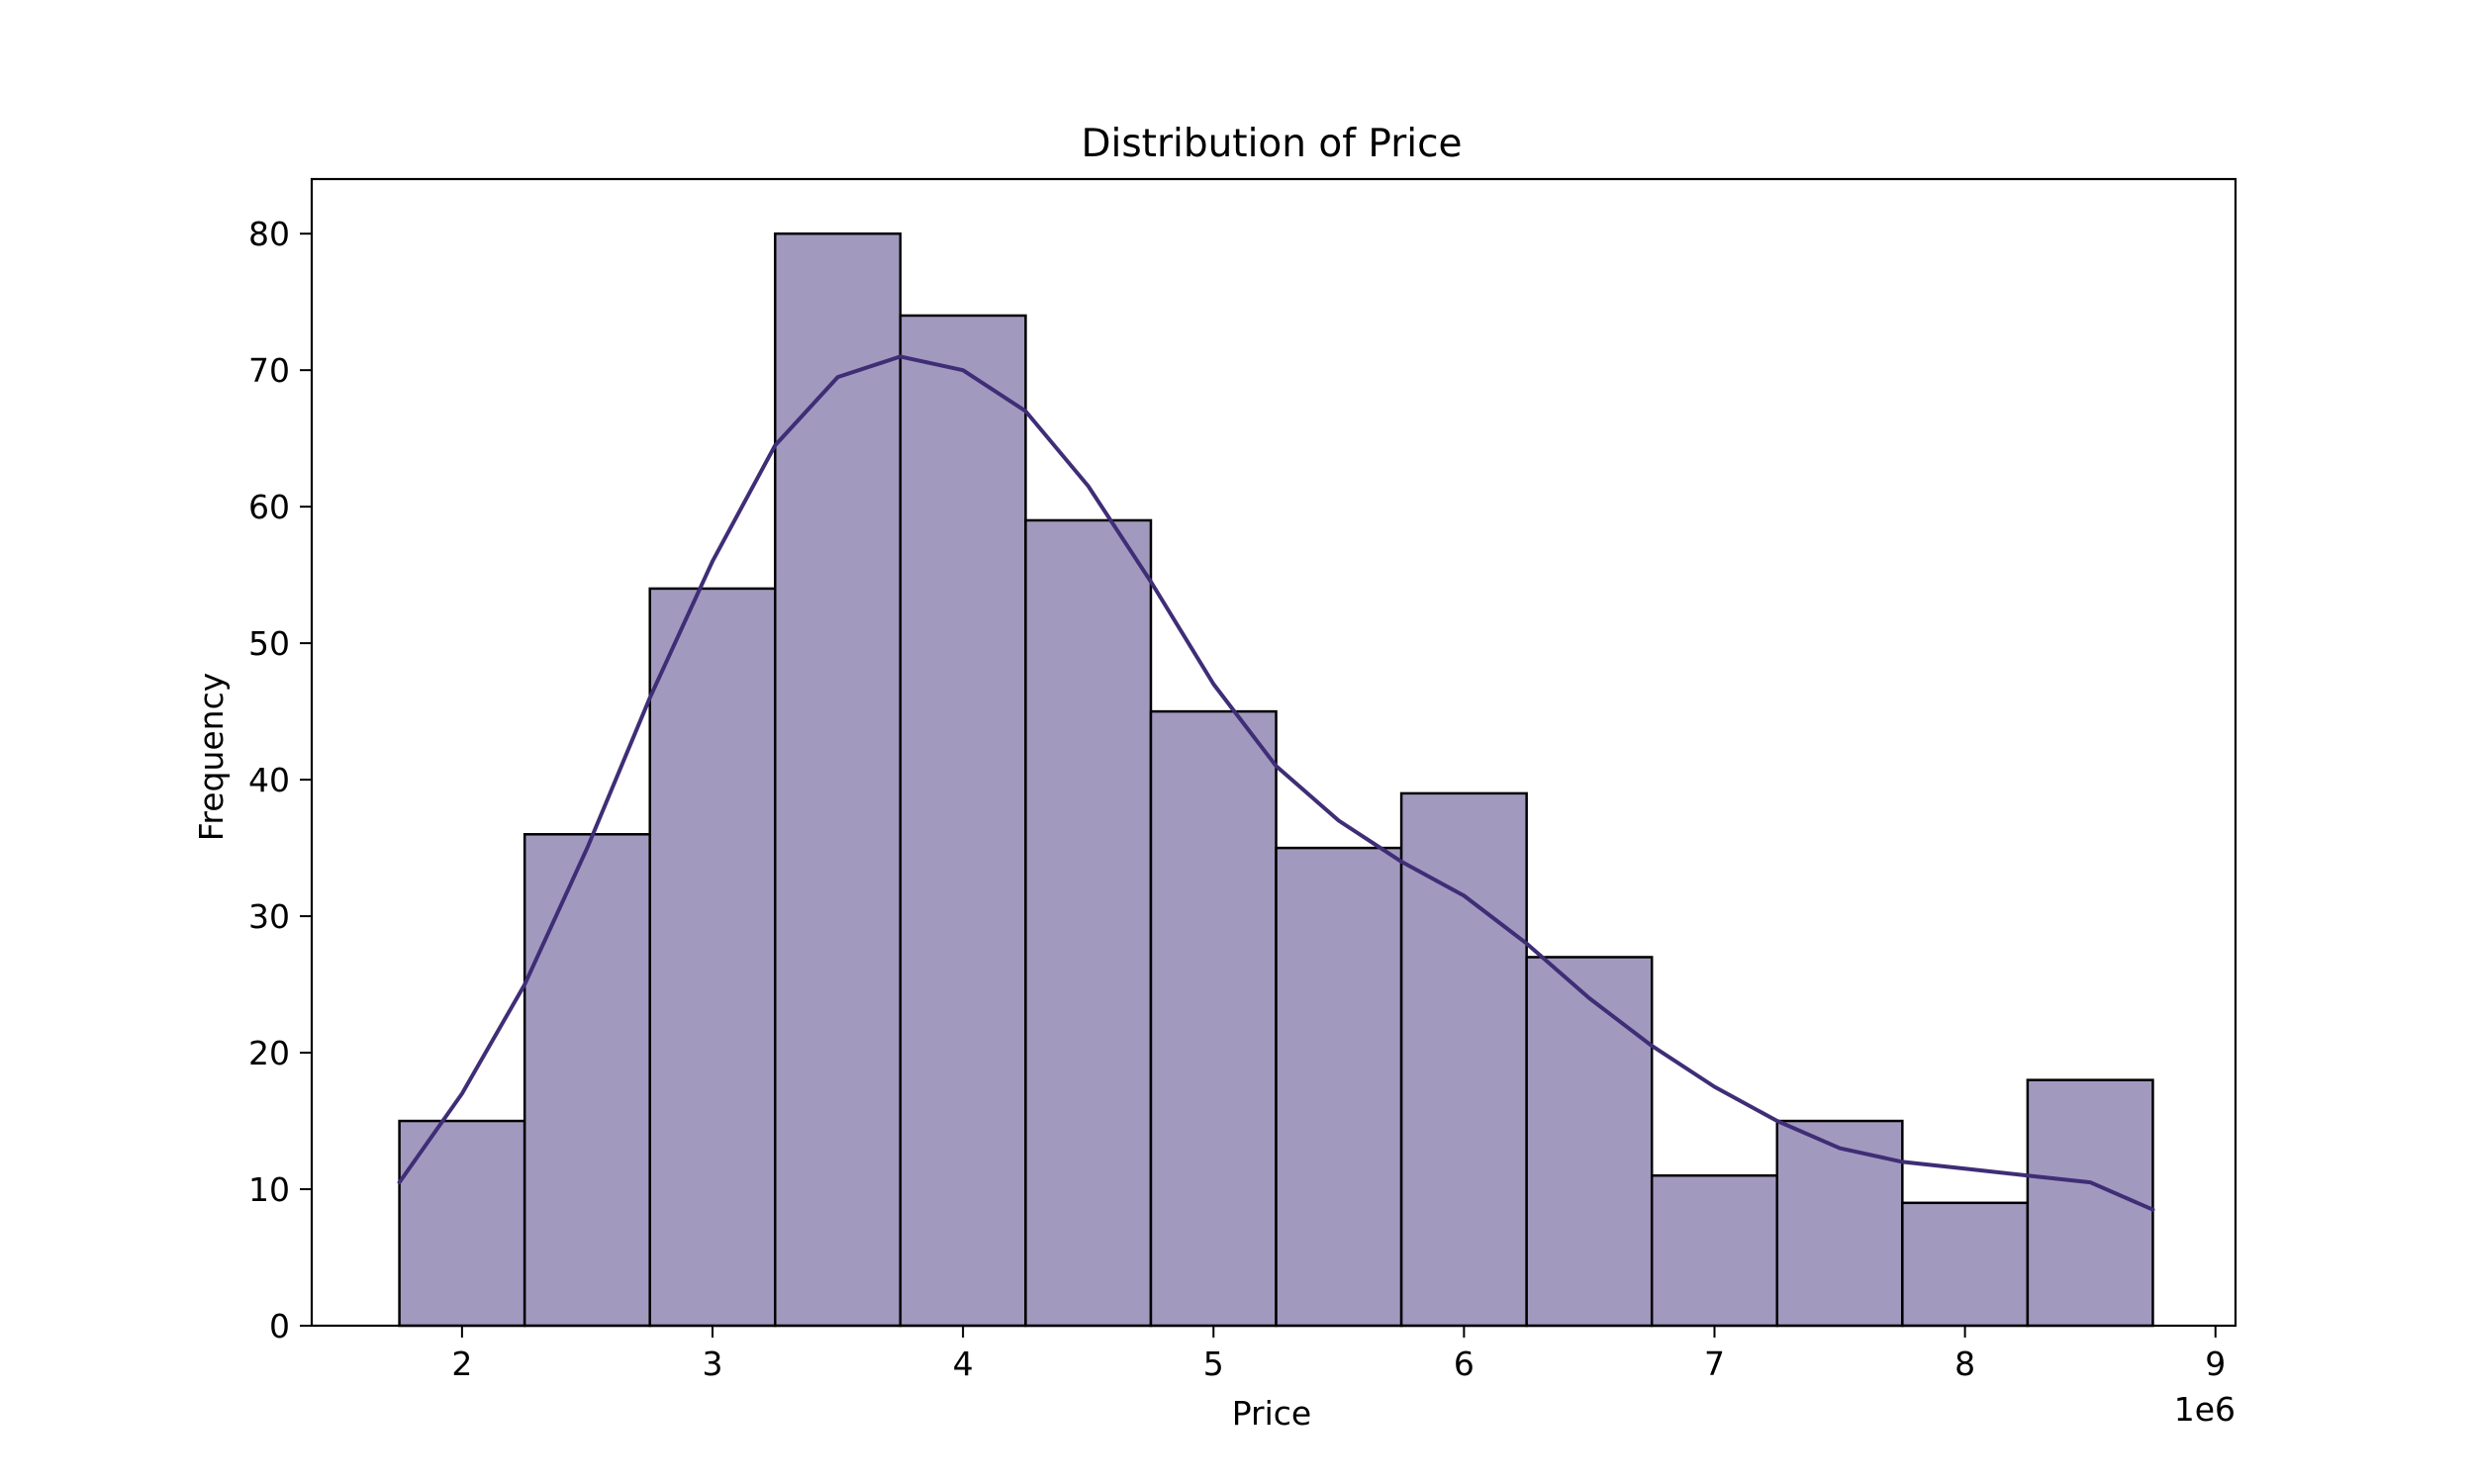  I want to click on y-tick-label: 10, so click(269, 1189).